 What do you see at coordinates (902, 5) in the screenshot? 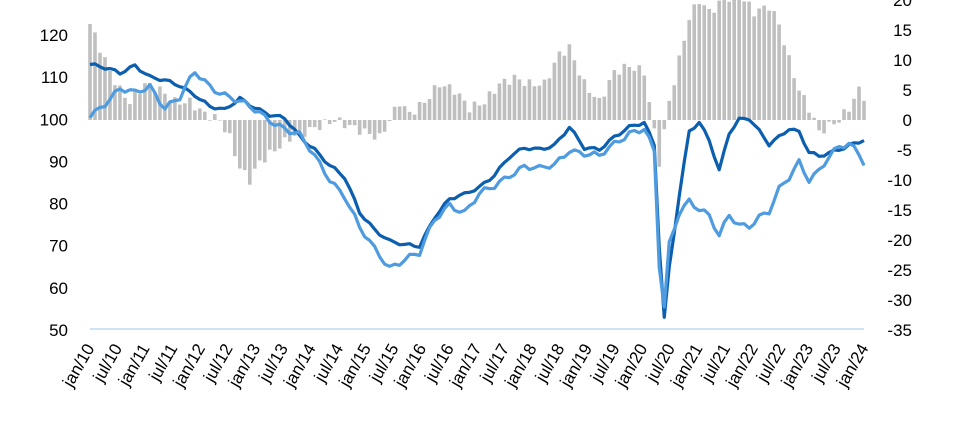
I see `y-right-tick-label: 20` at bounding box center [902, 5].